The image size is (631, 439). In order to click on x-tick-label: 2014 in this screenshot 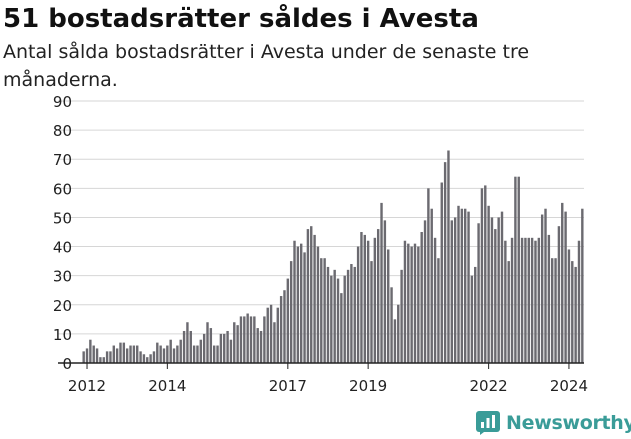, I will do `click(167, 386)`.